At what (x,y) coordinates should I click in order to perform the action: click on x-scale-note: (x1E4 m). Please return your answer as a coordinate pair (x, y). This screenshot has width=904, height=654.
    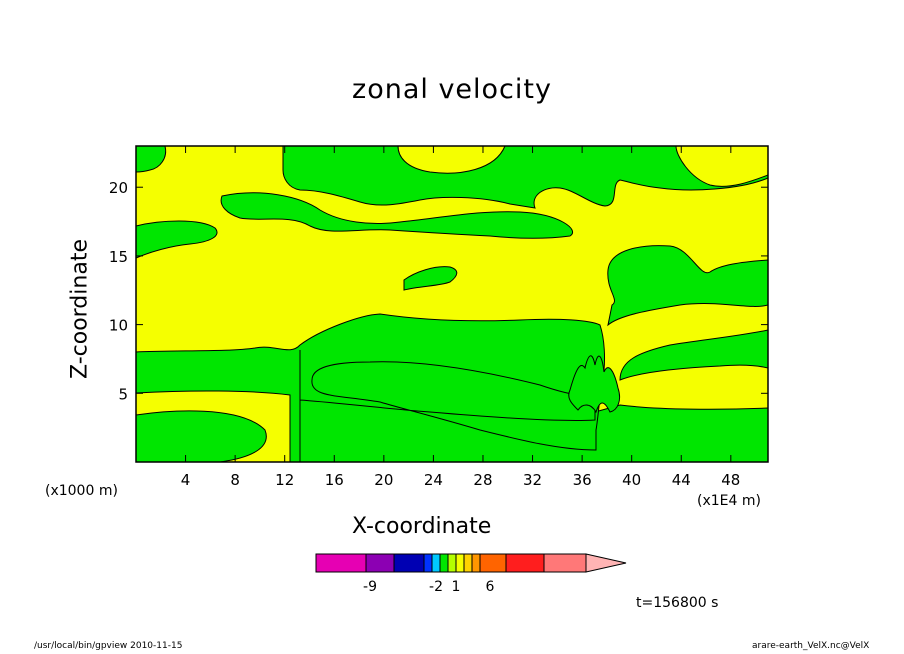
    Looking at the image, I should click on (729, 501).